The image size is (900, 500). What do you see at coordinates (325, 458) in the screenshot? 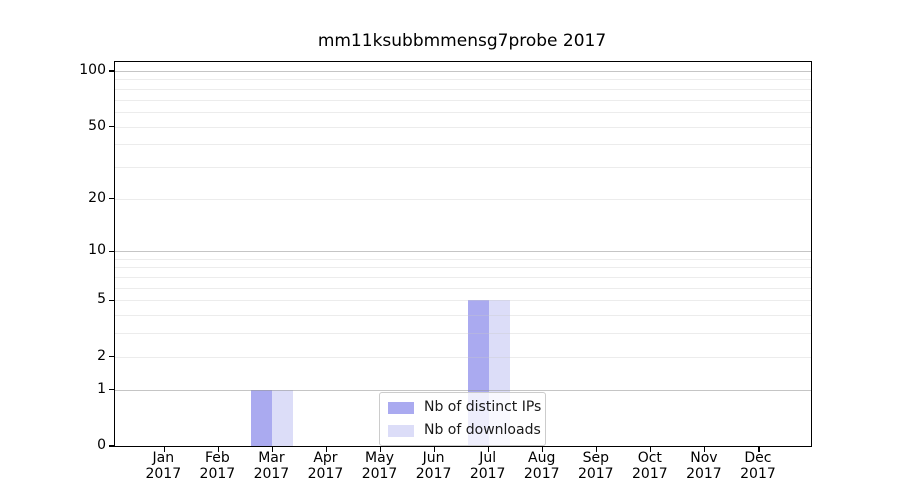
I see `x-tick-month: Apr` at bounding box center [325, 458].